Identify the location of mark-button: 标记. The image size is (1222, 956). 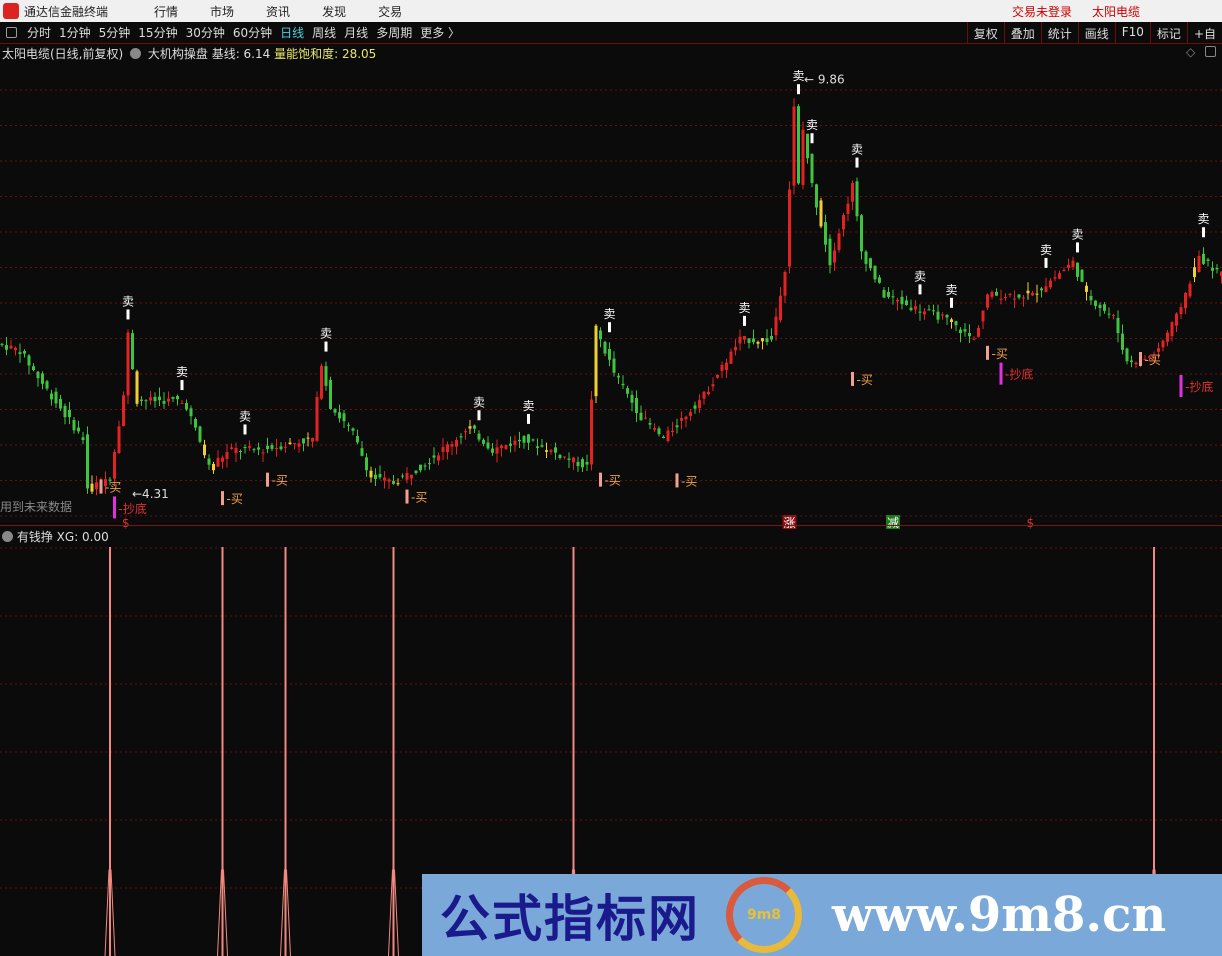
(1168, 33).